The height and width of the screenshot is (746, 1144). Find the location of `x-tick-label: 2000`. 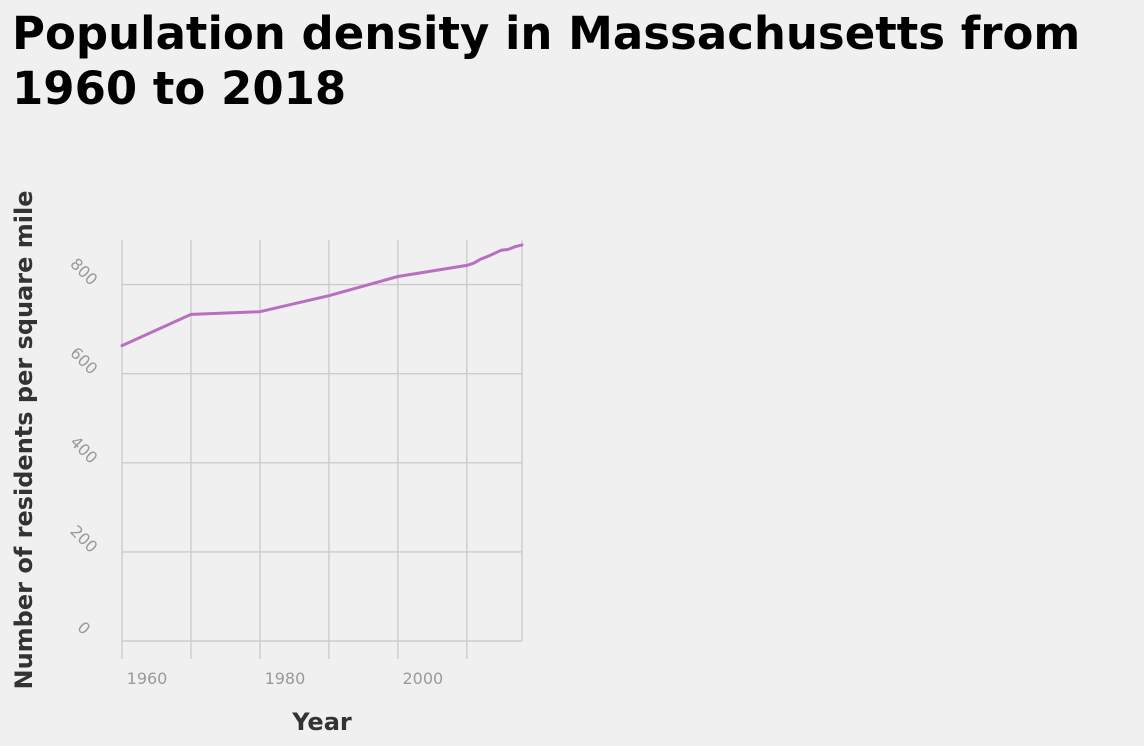

x-tick-label: 2000 is located at coordinates (423, 678).